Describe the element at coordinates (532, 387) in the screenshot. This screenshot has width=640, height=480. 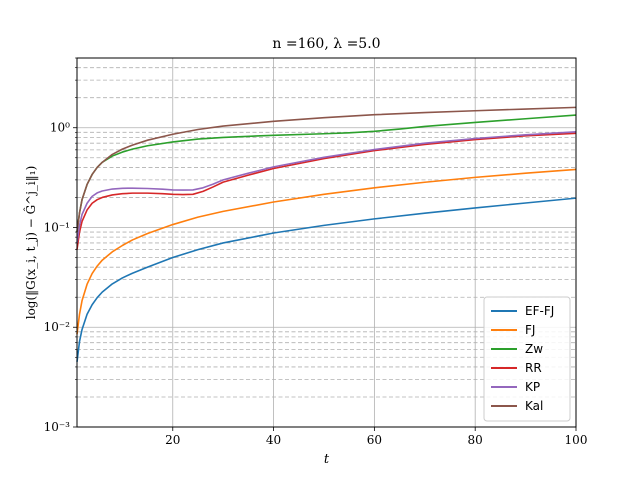
I see `legend-entry: KP` at that location.